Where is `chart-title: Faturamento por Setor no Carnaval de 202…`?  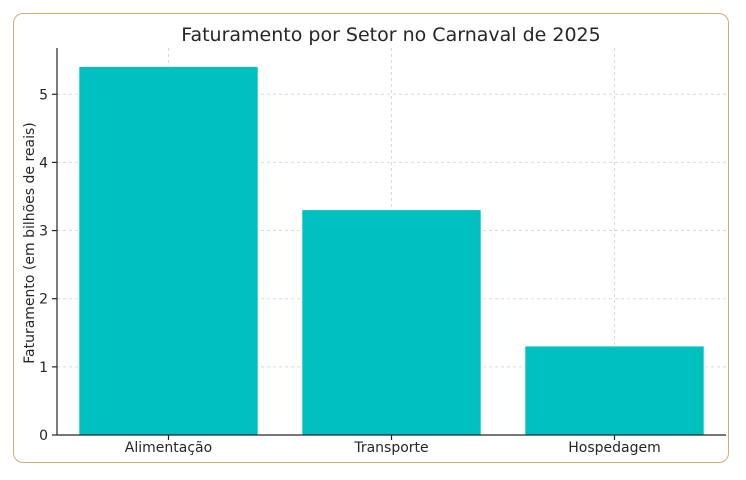 chart-title: Faturamento por Setor no Carnaval de 202… is located at coordinates (390, 35).